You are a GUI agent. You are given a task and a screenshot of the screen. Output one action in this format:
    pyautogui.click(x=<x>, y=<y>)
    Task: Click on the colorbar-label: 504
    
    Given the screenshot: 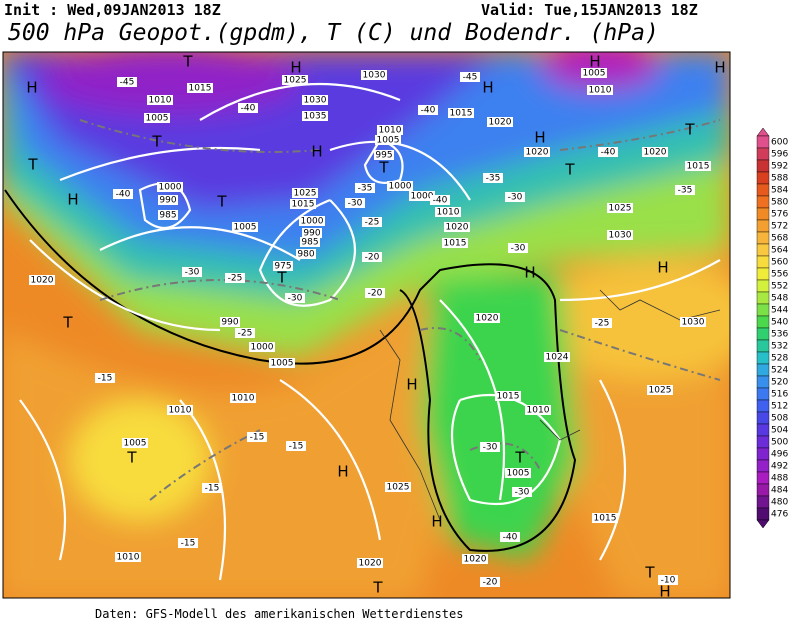 What is the action you would take?
    pyautogui.click(x=779, y=431)
    